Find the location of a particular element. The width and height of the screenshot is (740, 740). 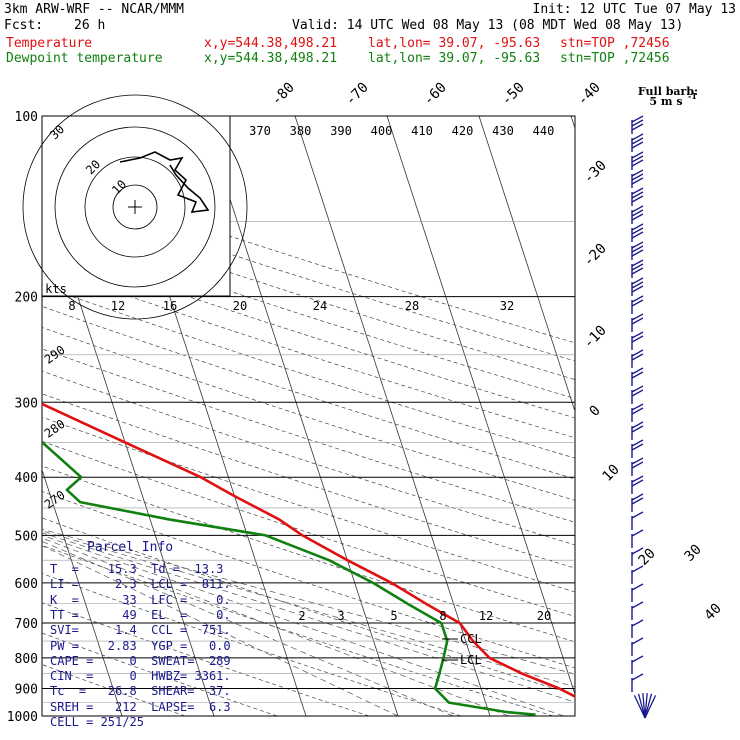

init-time: Init: 12 UTC Tue 07 May 13 is located at coordinates (634, 9).